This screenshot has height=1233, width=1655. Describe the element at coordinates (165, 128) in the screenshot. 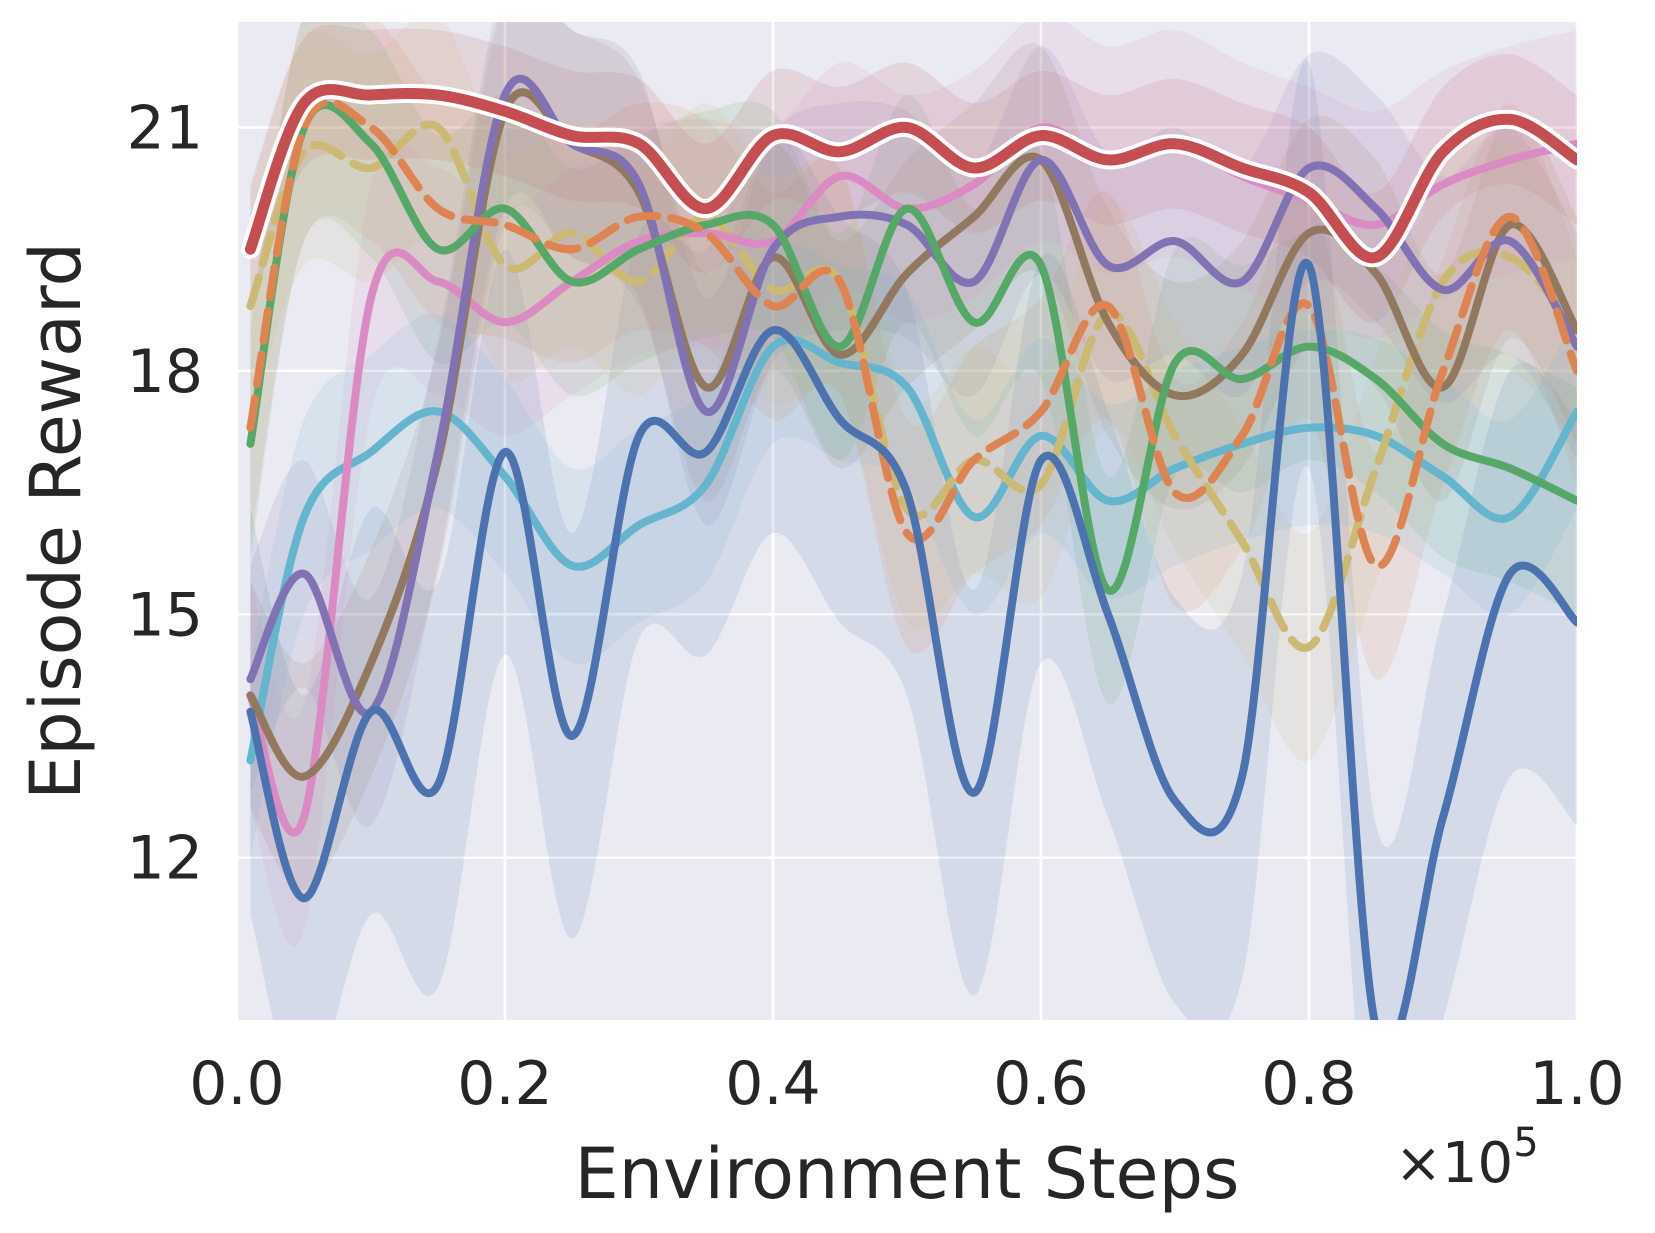

I see `y-tick-label: 21` at that location.